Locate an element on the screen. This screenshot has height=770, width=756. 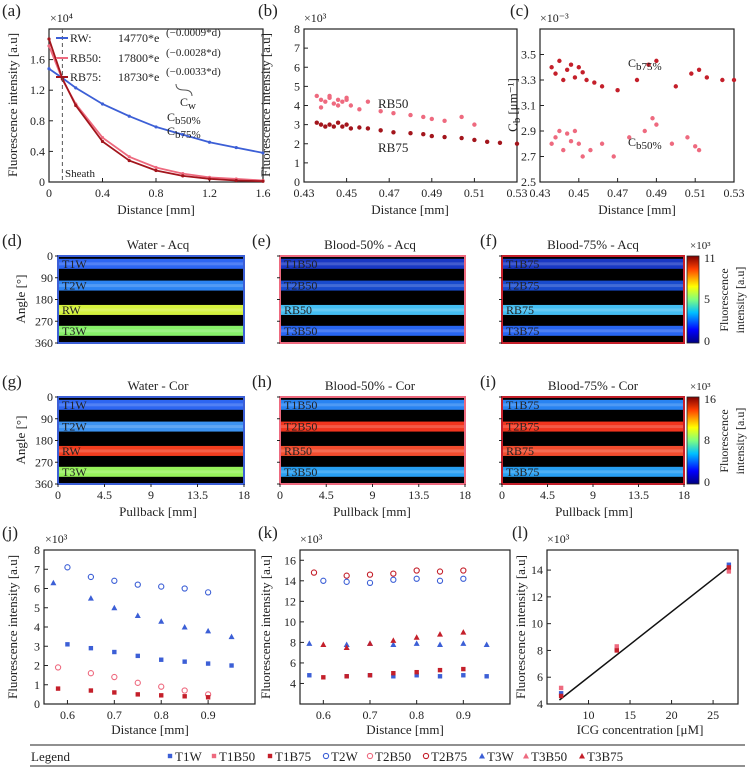
heatmap-y-tick-label: 0 is located at coordinates (50, 397).